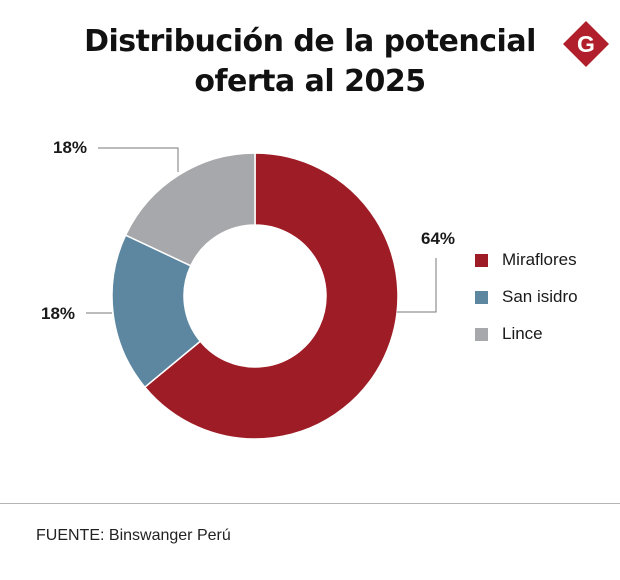 The width and height of the screenshot is (620, 580). Describe the element at coordinates (138, 159) in the screenshot. I see `leader-line-lince` at that location.